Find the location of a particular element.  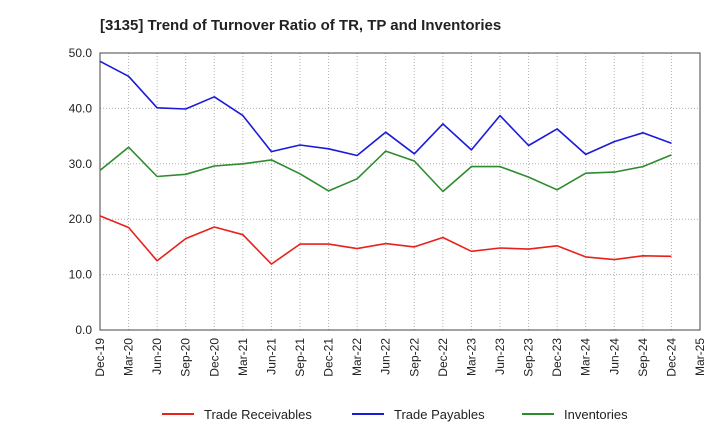

x-tick-label: Dec-22 is located at coordinates (443, 357).